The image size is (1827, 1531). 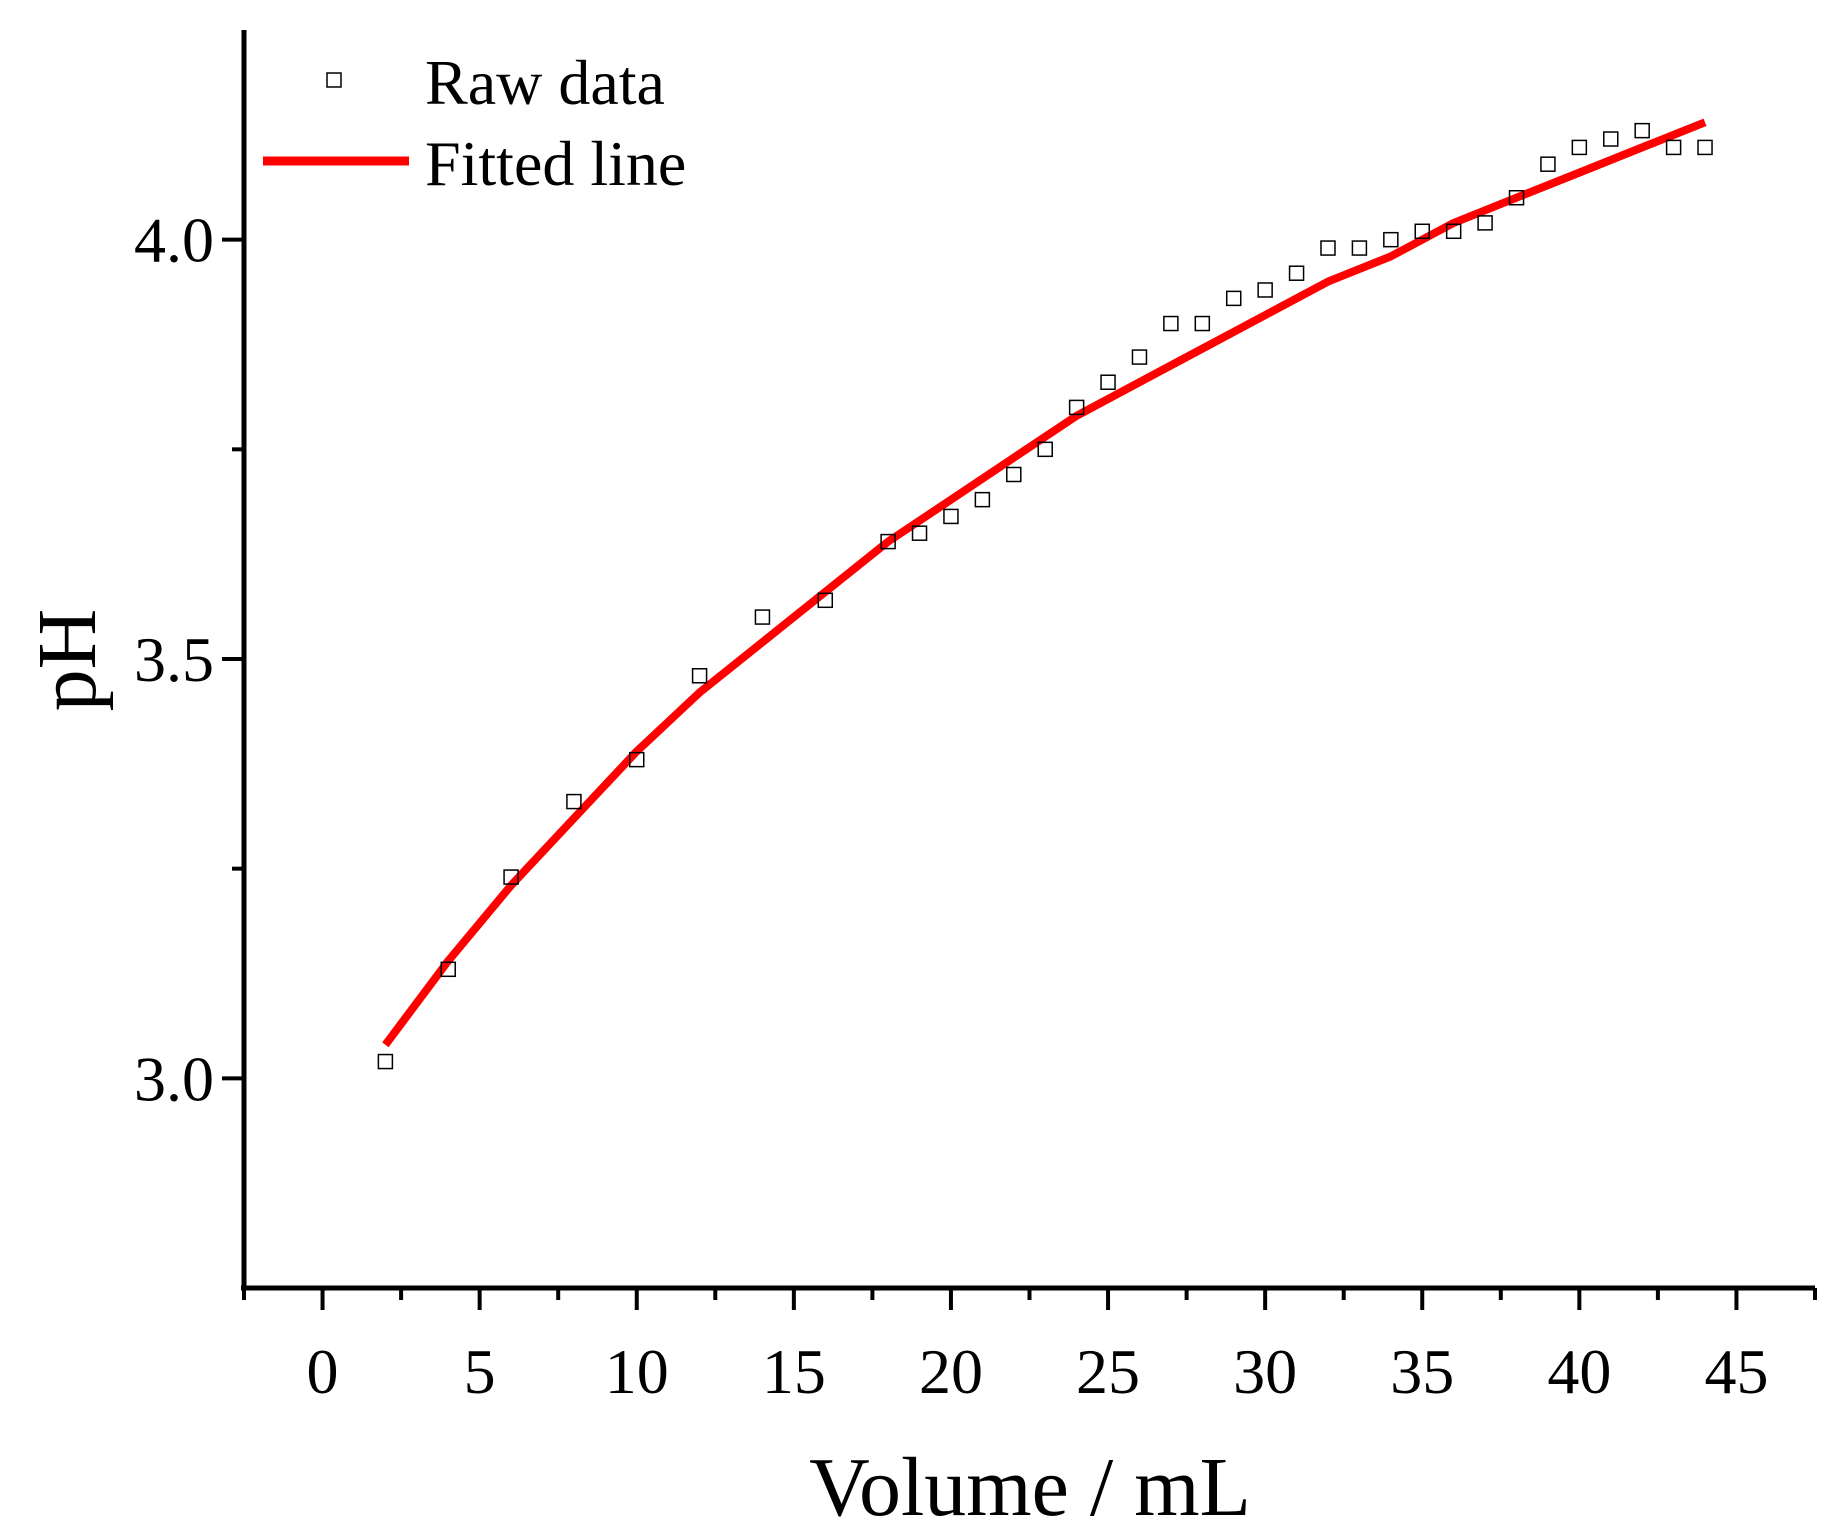 I want to click on x-tick-label: 0, so click(x=323, y=1371).